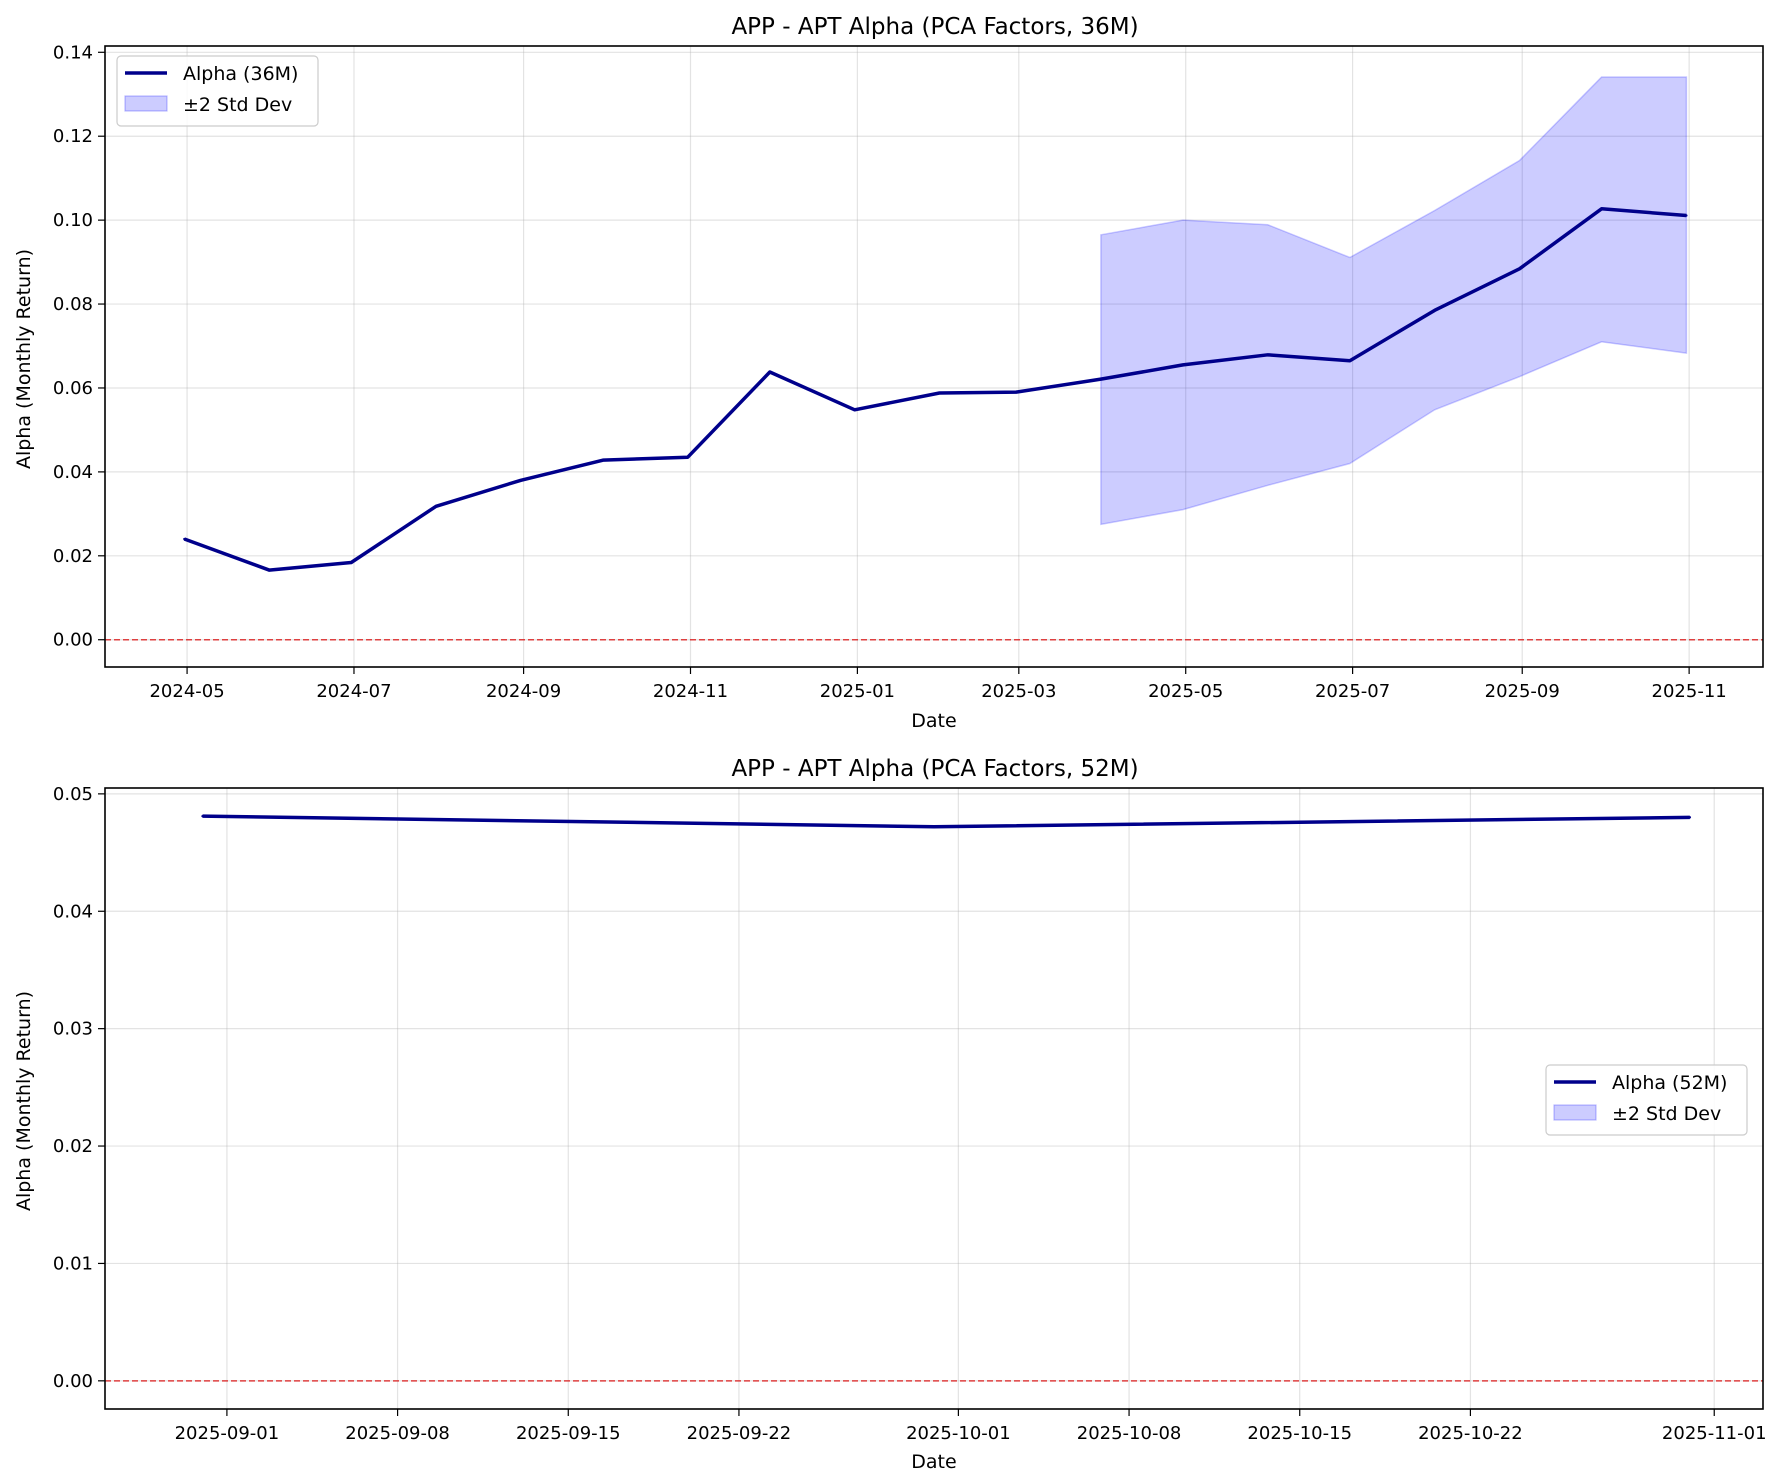 This screenshot has width=1776, height=1482. Describe the element at coordinates (73, 52) in the screenshot. I see `y-tick-label: 0.14` at that location.